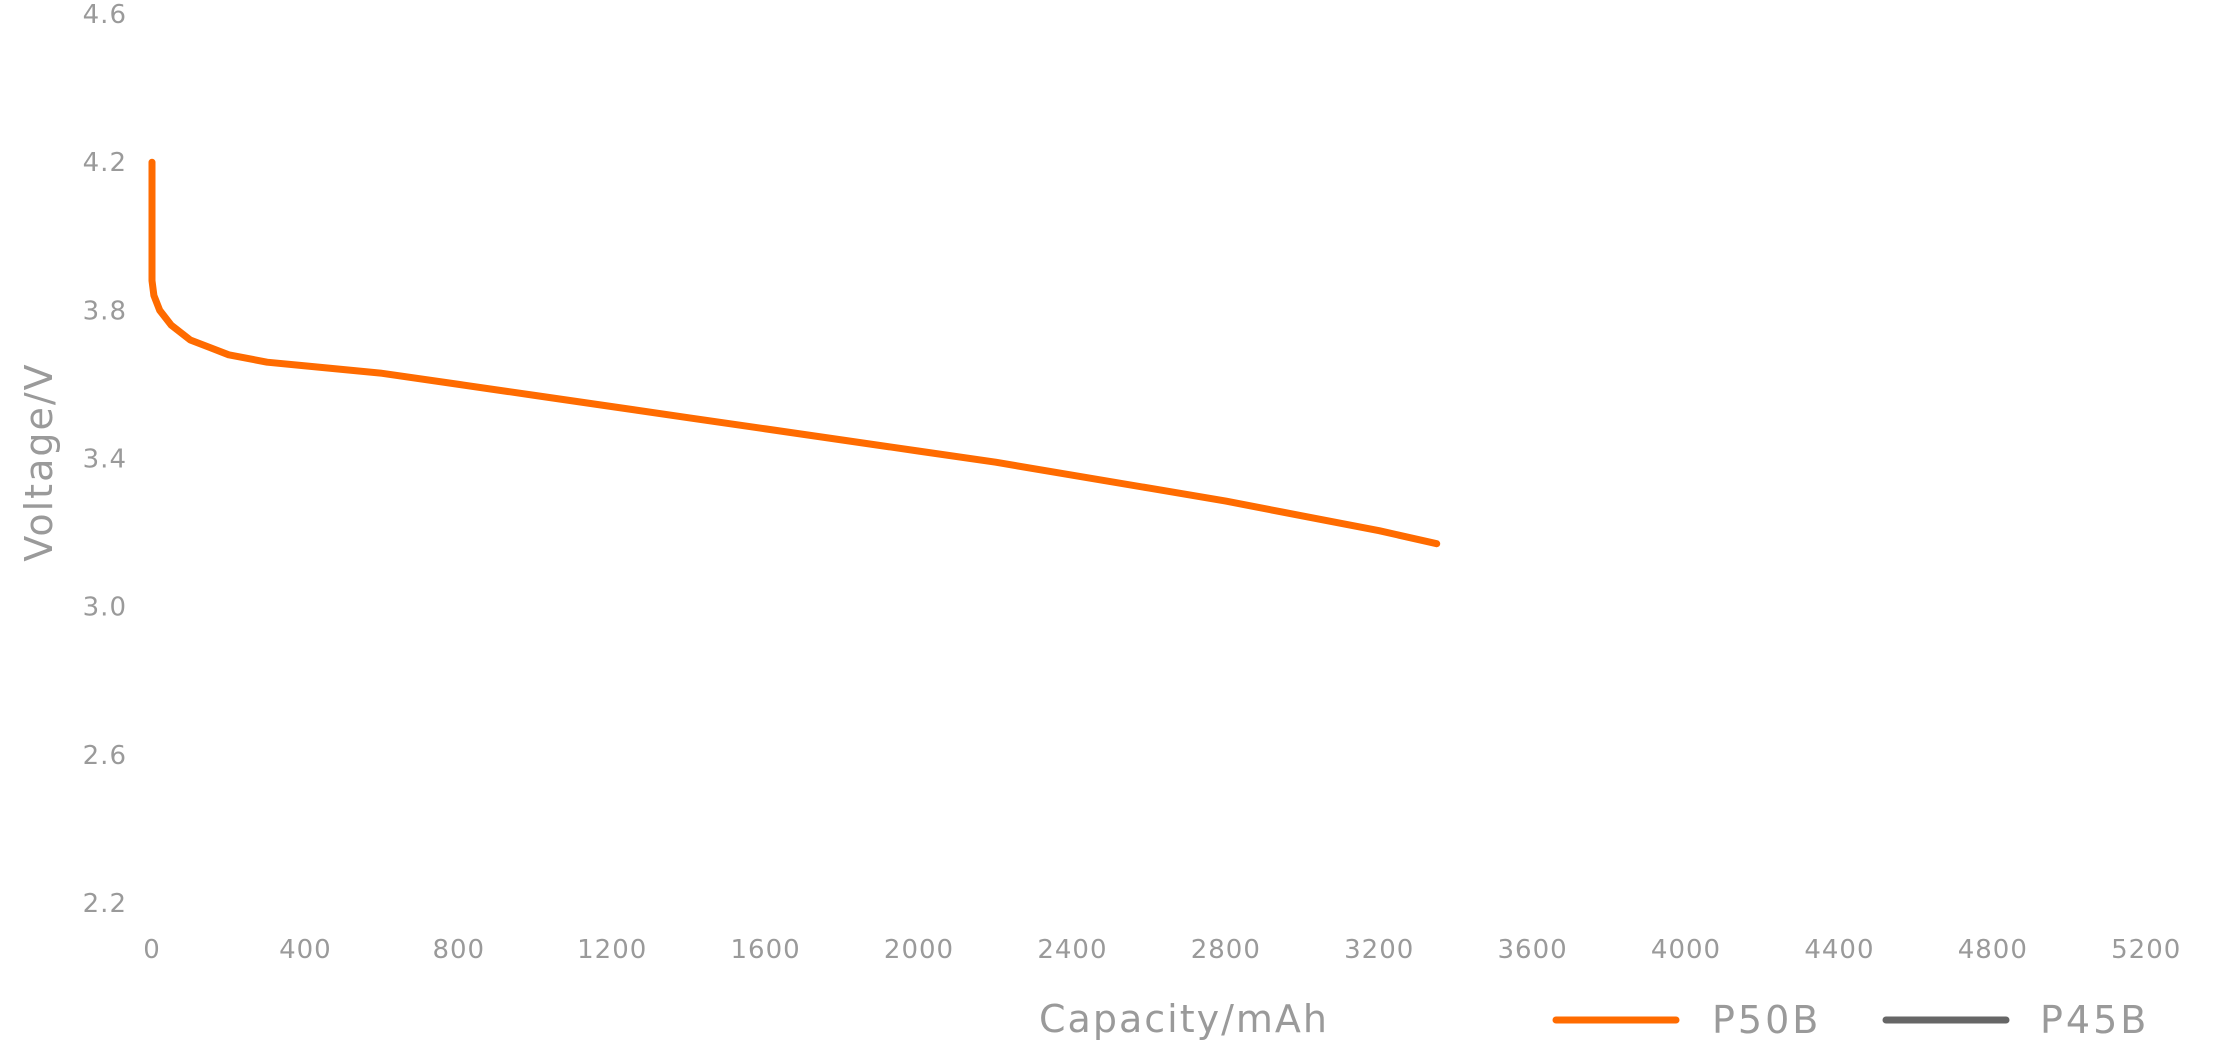  What do you see at coordinates (1533, 950) in the screenshot?
I see `x-tick-label: 3600` at bounding box center [1533, 950].